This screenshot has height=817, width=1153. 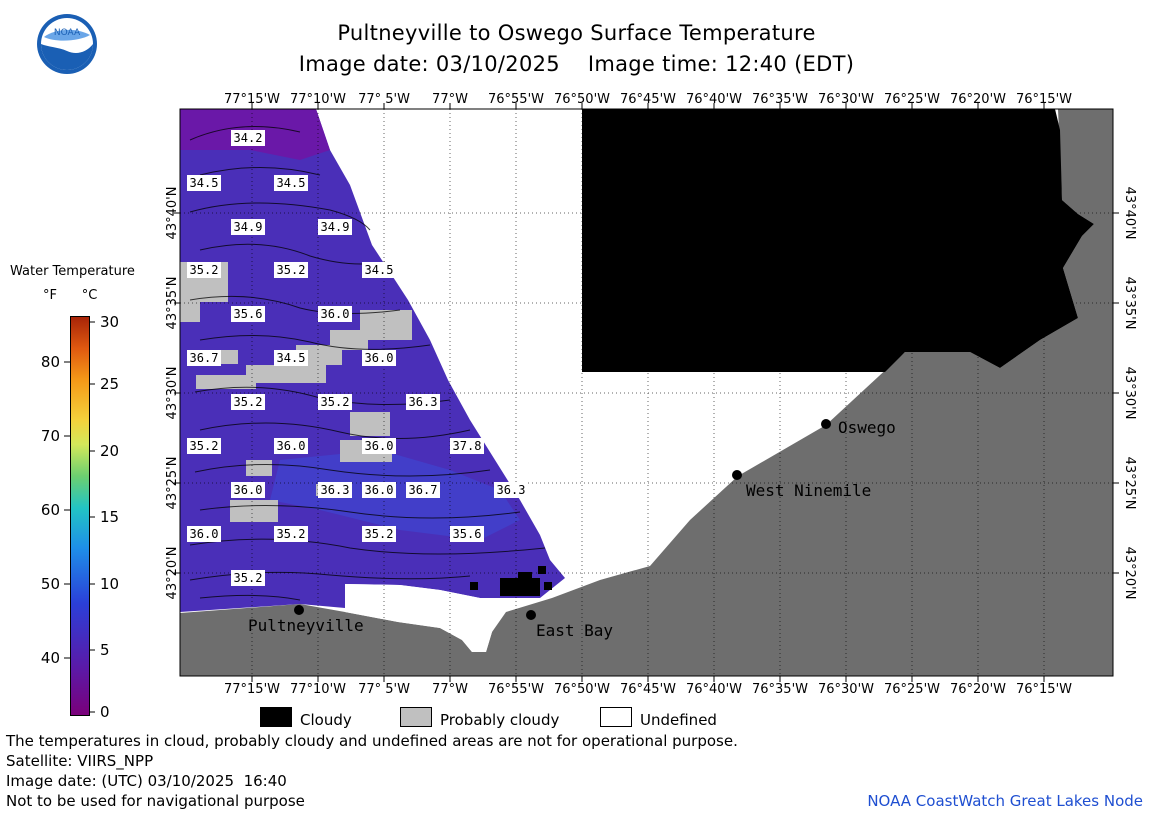 I want to click on noaa-logo: NOAA, so click(x=67, y=44).